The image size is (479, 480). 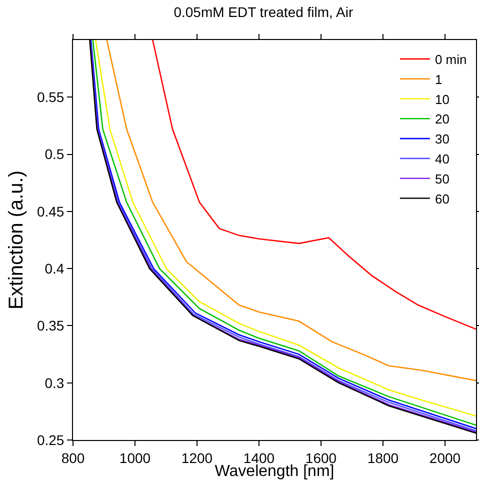 I want to click on x-tick-label: 1400, so click(x=259, y=458).